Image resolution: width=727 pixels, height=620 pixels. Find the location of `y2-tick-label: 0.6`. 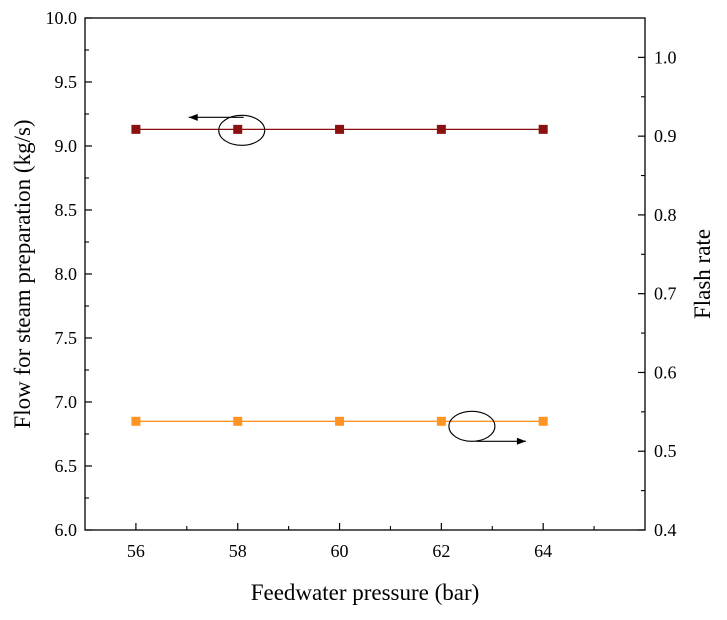

y2-tick-label: 0.6 is located at coordinates (665, 372).